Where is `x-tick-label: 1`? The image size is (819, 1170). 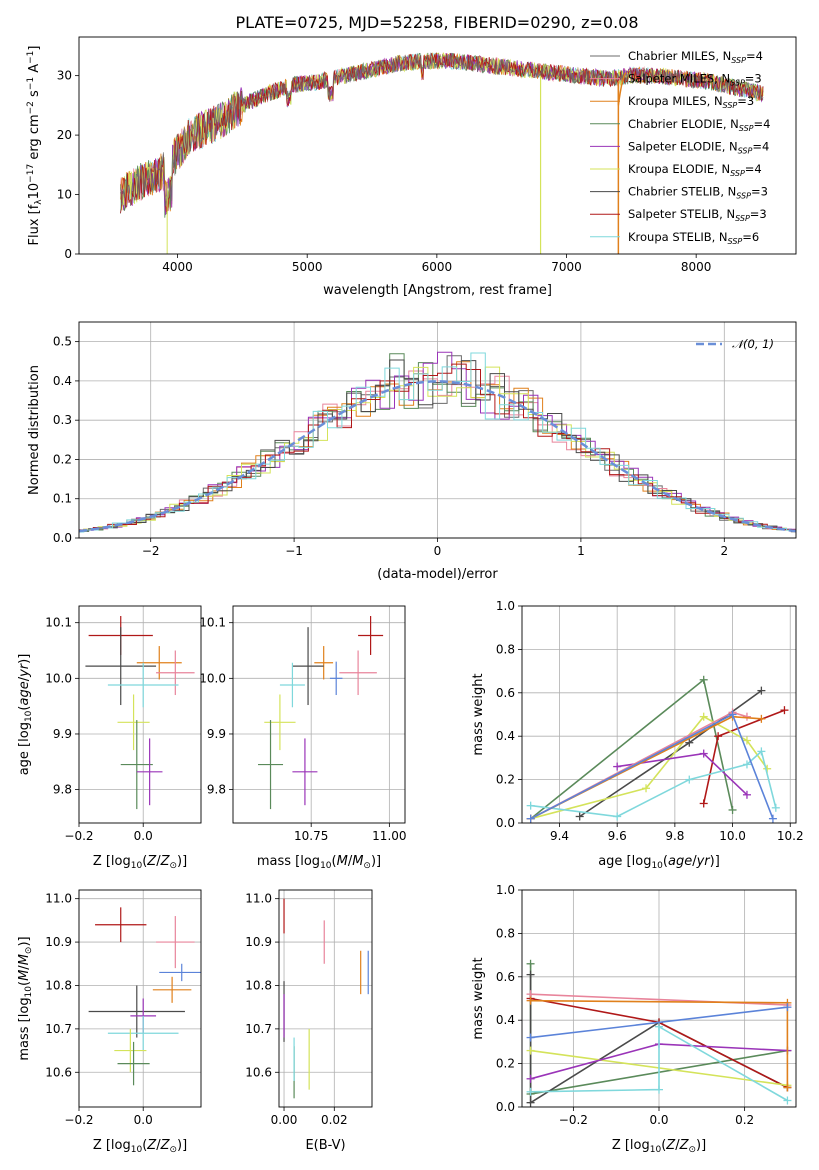 x-tick-label: 1 is located at coordinates (581, 551).